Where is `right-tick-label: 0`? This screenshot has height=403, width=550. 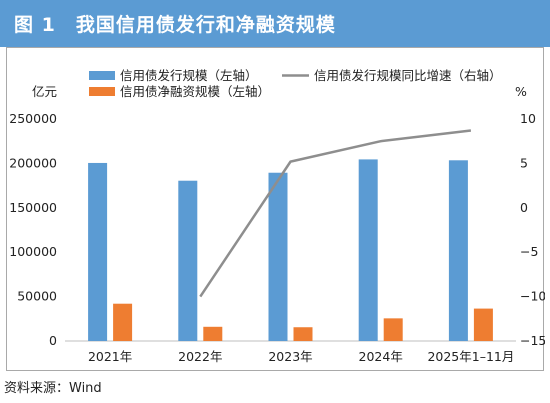 right-tick-label: 0 is located at coordinates (524, 207).